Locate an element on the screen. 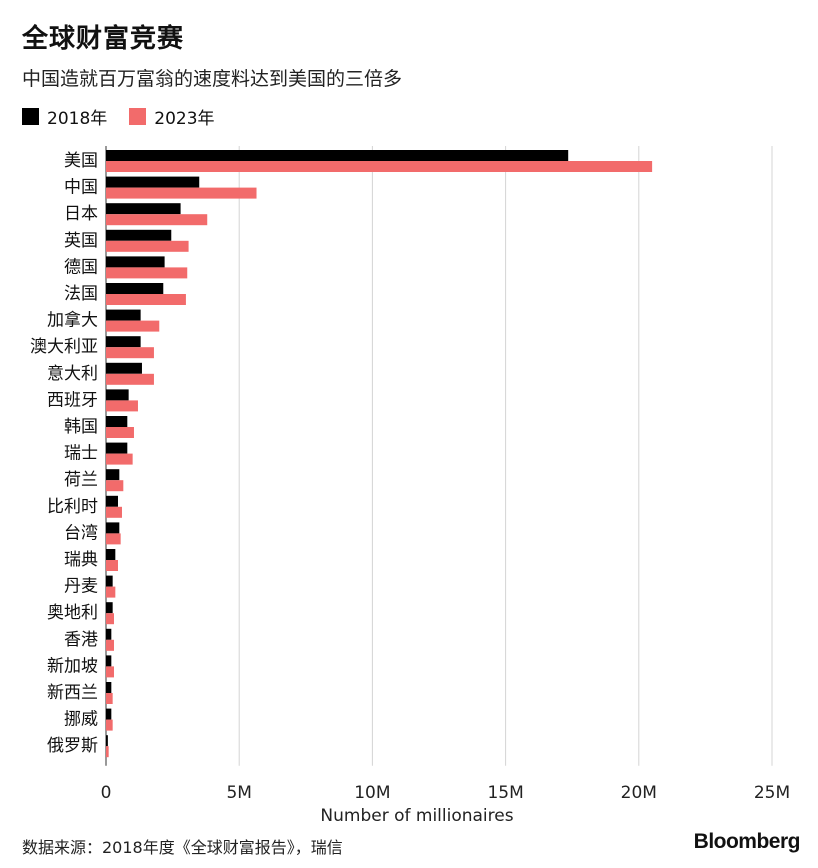 Image resolution: width=818 pixels, height=868 pixels. category-label: 荷兰 is located at coordinates (81, 480).